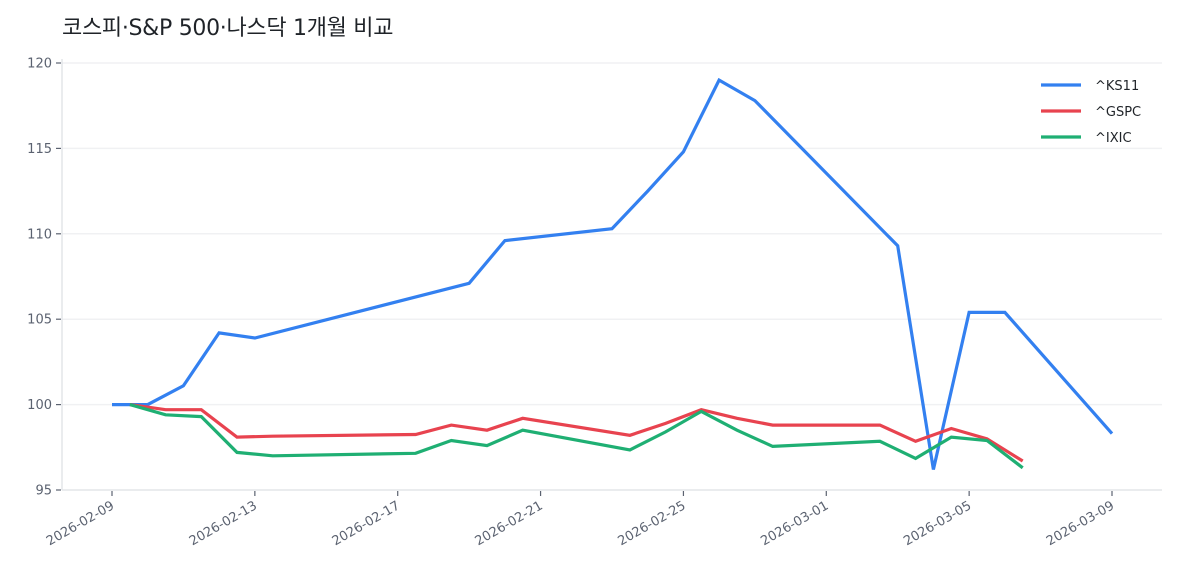 This screenshot has height=585, width=1177. I want to click on x-tick-label: 2026-02-25, so click(651, 523).